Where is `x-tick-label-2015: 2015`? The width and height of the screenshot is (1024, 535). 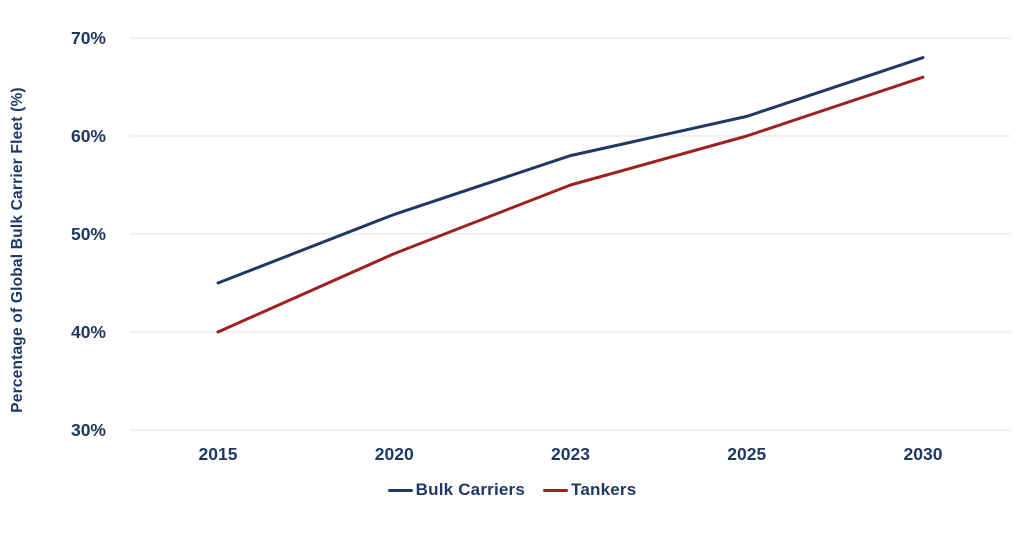 x-tick-label-2015: 2015 is located at coordinates (218, 454).